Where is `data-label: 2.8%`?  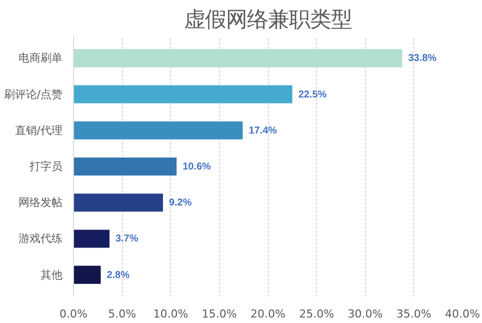
data-label: 2.8% is located at coordinates (118, 275).